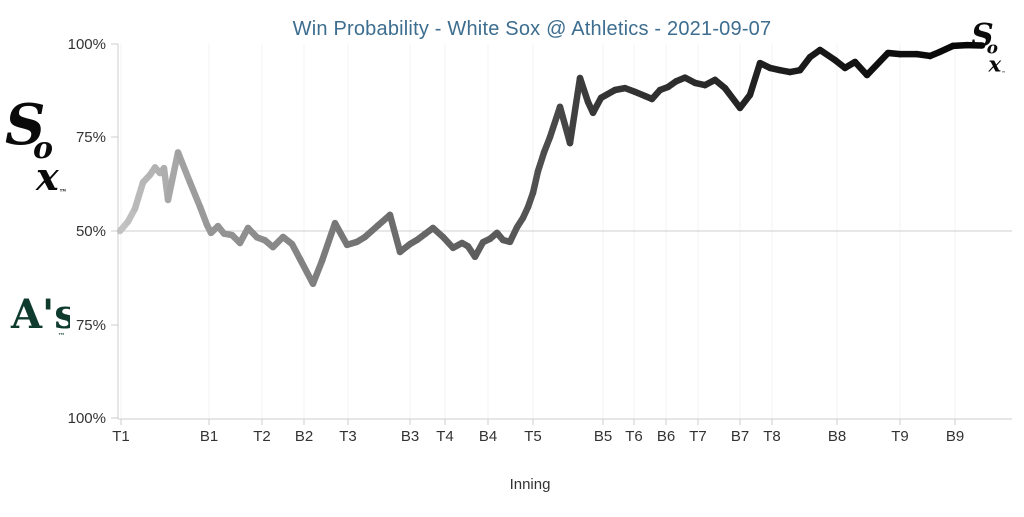 This screenshot has width=1024, height=517. Describe the element at coordinates (348, 436) in the screenshot. I see `x-axis-tick-label: T3` at that location.